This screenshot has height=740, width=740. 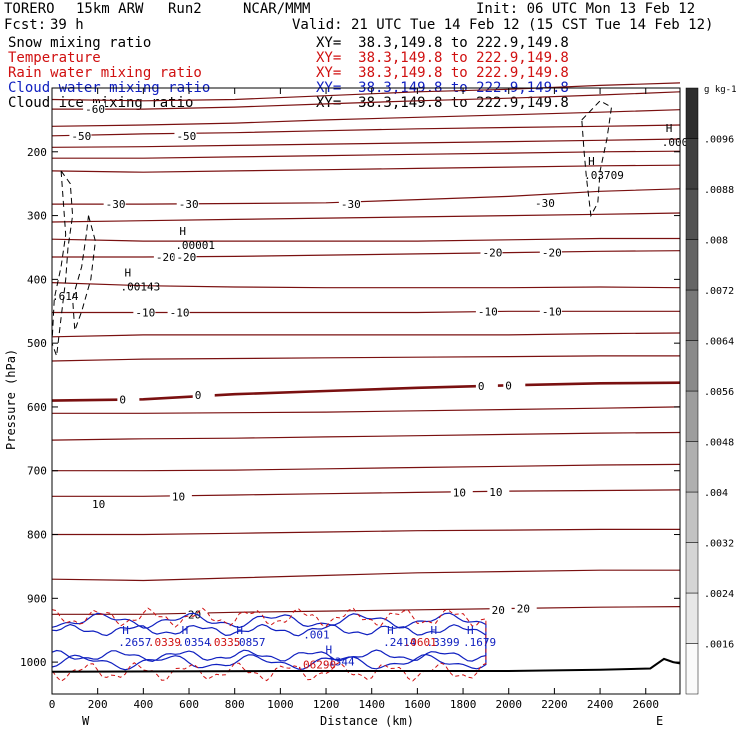 I want to click on title-run: Run2, so click(x=185, y=9).